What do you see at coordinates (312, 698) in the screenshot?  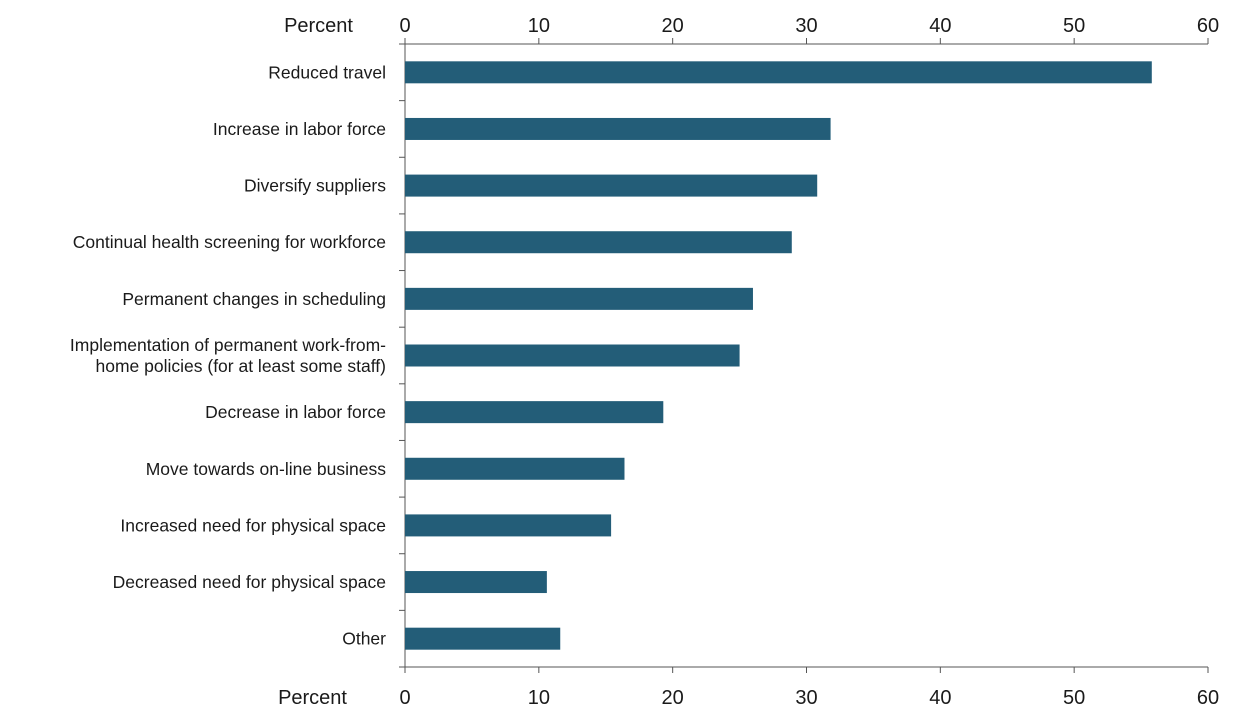 I see `bottom-x-axis-title: Percent` at bounding box center [312, 698].